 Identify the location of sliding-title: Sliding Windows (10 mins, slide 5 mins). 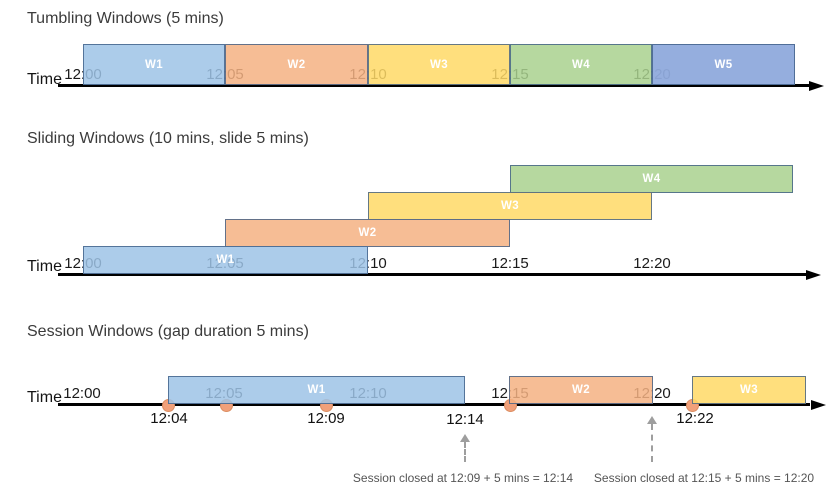
(168, 138).